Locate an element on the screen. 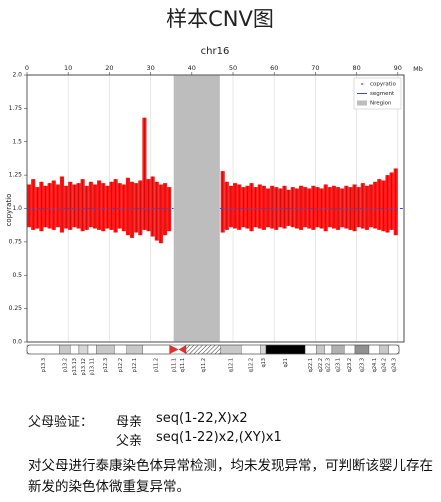 Image resolution: width=441 pixels, height=502 pixels. band-label: q23.2 is located at coordinates (350, 365).